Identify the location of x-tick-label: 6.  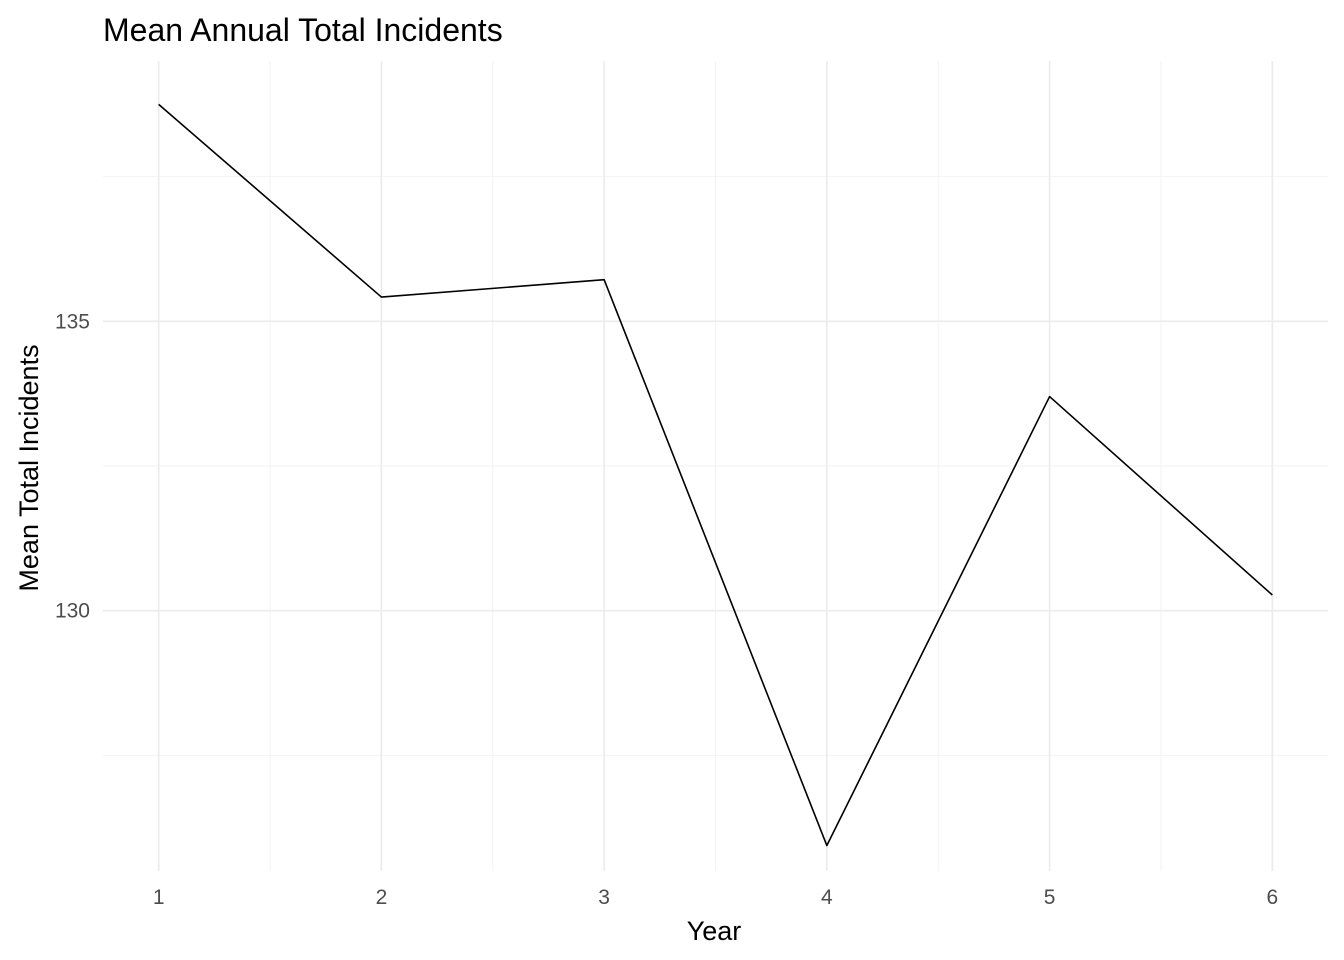
(1272, 897).